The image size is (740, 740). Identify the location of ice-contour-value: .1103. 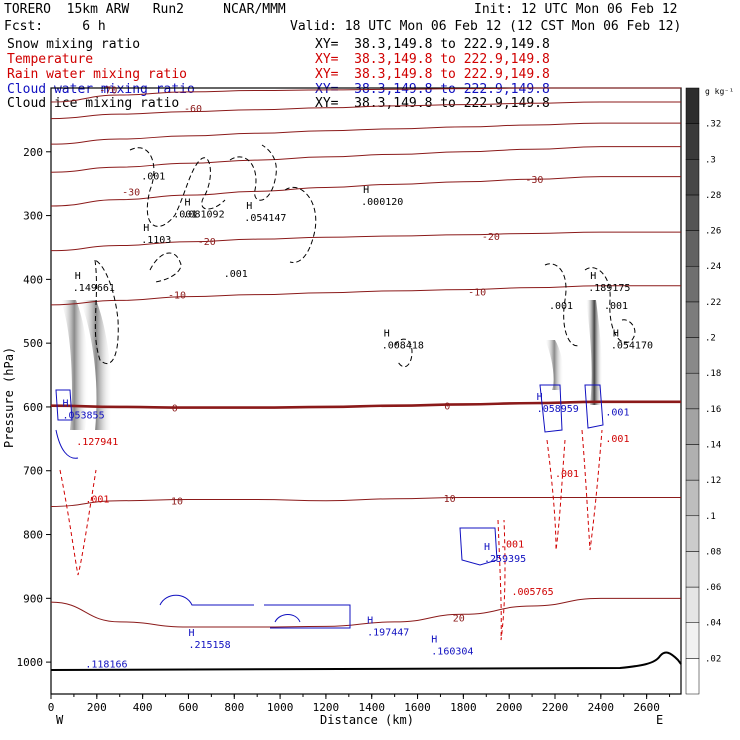
(156, 240).